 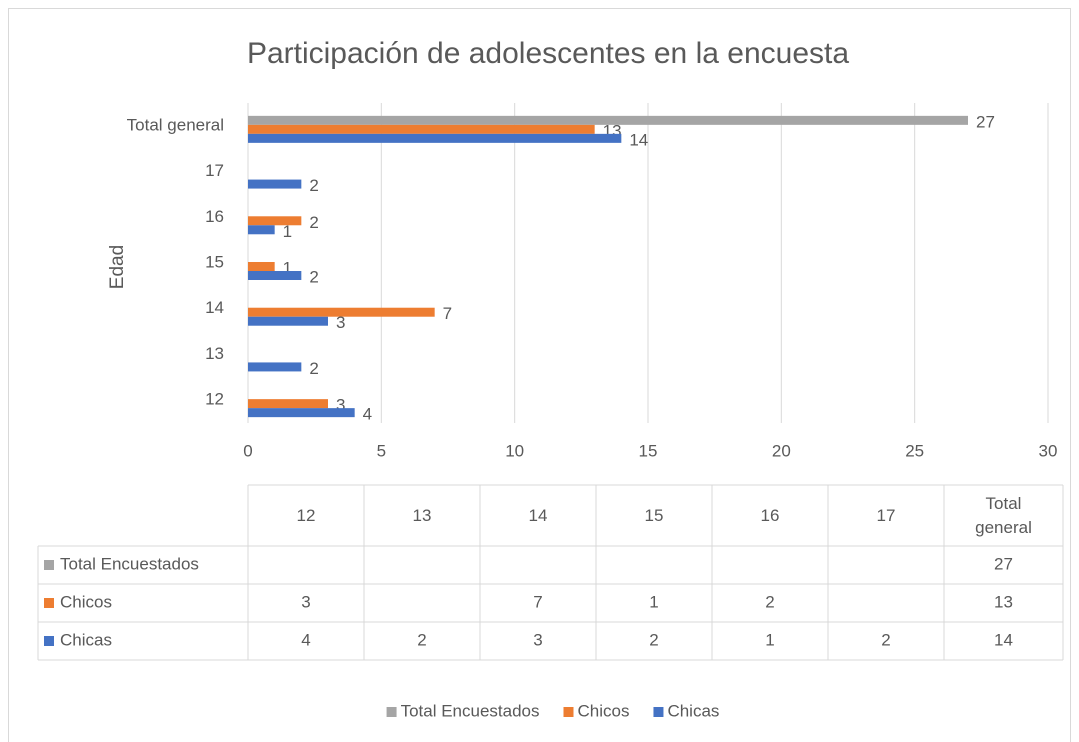 I want to click on legend-label: Chicas, so click(x=693, y=710).